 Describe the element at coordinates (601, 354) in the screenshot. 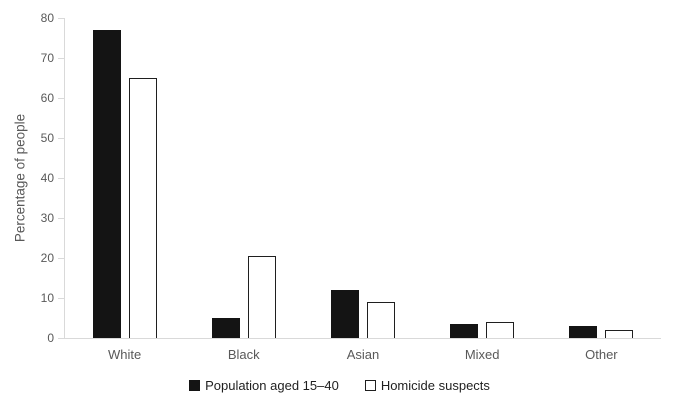

I see `x-axis-category-label: Other` at that location.